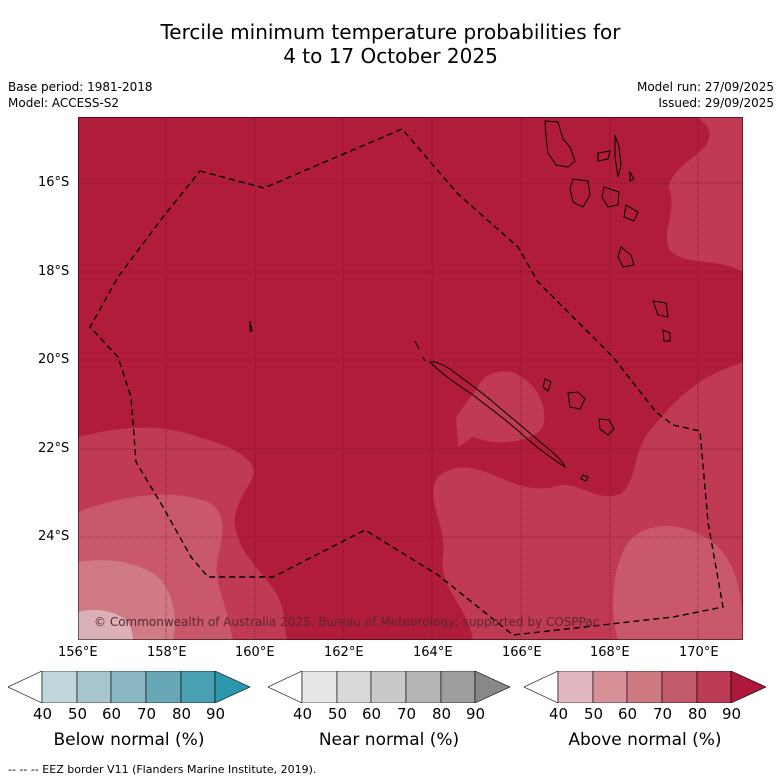 The height and width of the screenshot is (781, 781). Describe the element at coordinates (54, 182) in the screenshot. I see `lat-tick-16s: 16°S` at that location.